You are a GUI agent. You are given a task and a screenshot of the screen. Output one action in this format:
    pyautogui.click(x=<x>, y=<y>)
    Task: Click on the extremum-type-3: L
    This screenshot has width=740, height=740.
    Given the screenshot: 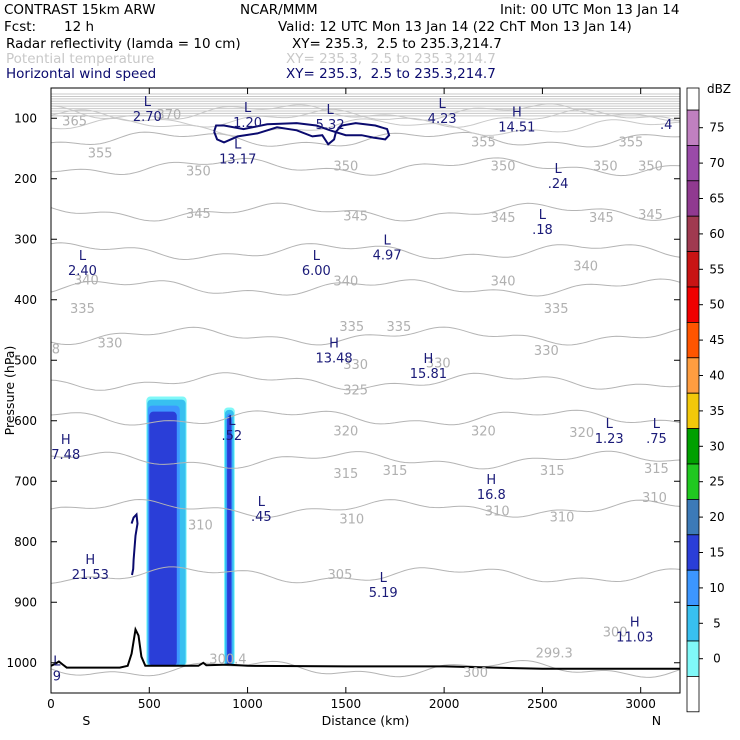 What is the action you would take?
    pyautogui.click(x=443, y=104)
    